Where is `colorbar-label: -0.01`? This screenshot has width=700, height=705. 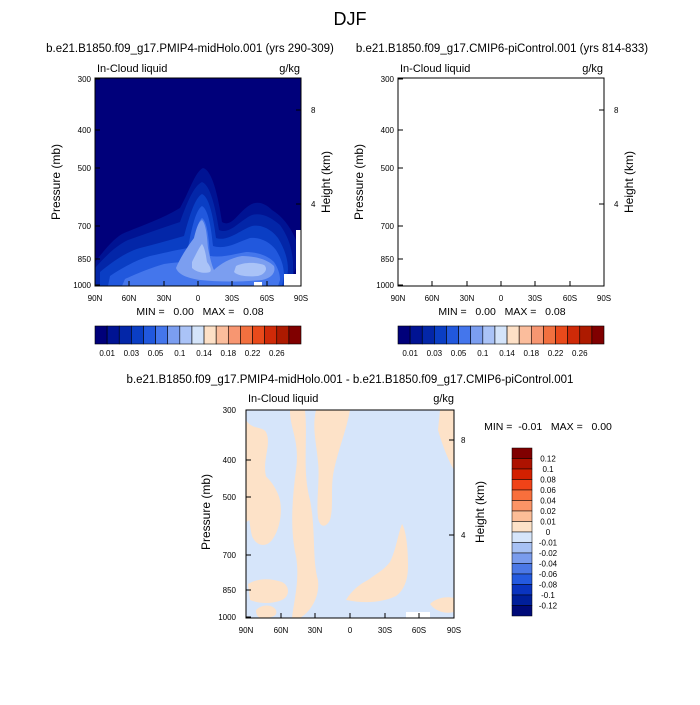
colorbar-label: -0.01 is located at coordinates (548, 543).